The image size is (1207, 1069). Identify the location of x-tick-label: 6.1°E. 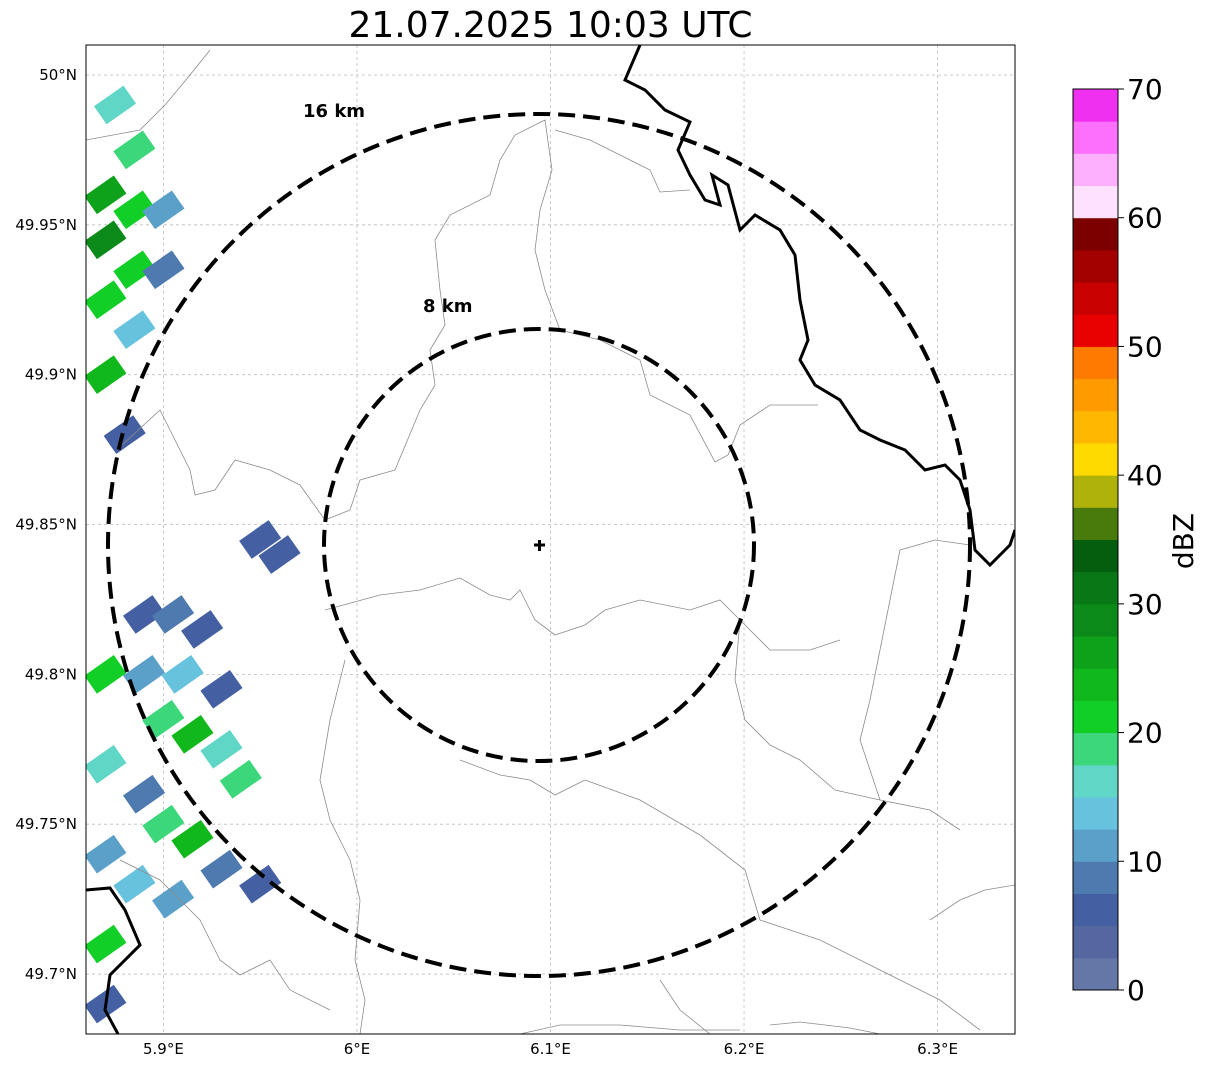
(550, 1049).